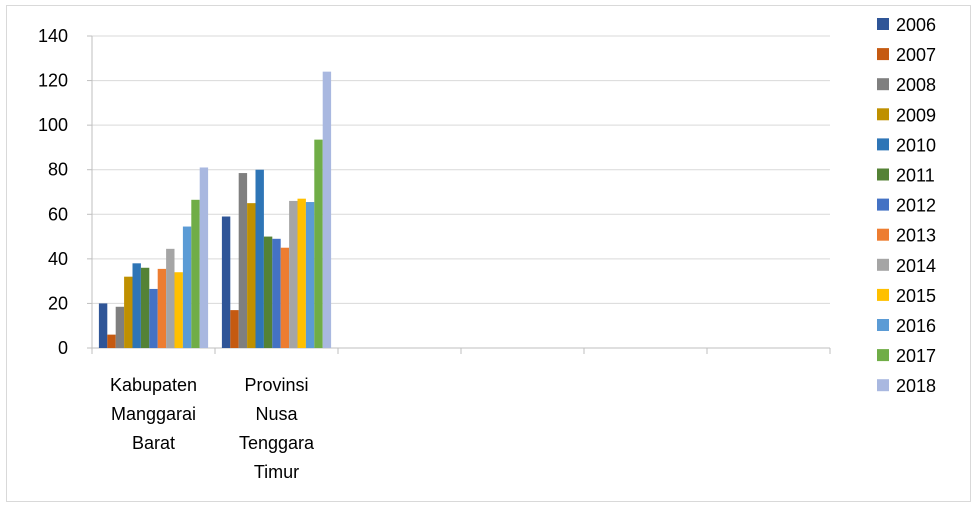  I want to click on y-tick-label: 20, so click(58, 303).